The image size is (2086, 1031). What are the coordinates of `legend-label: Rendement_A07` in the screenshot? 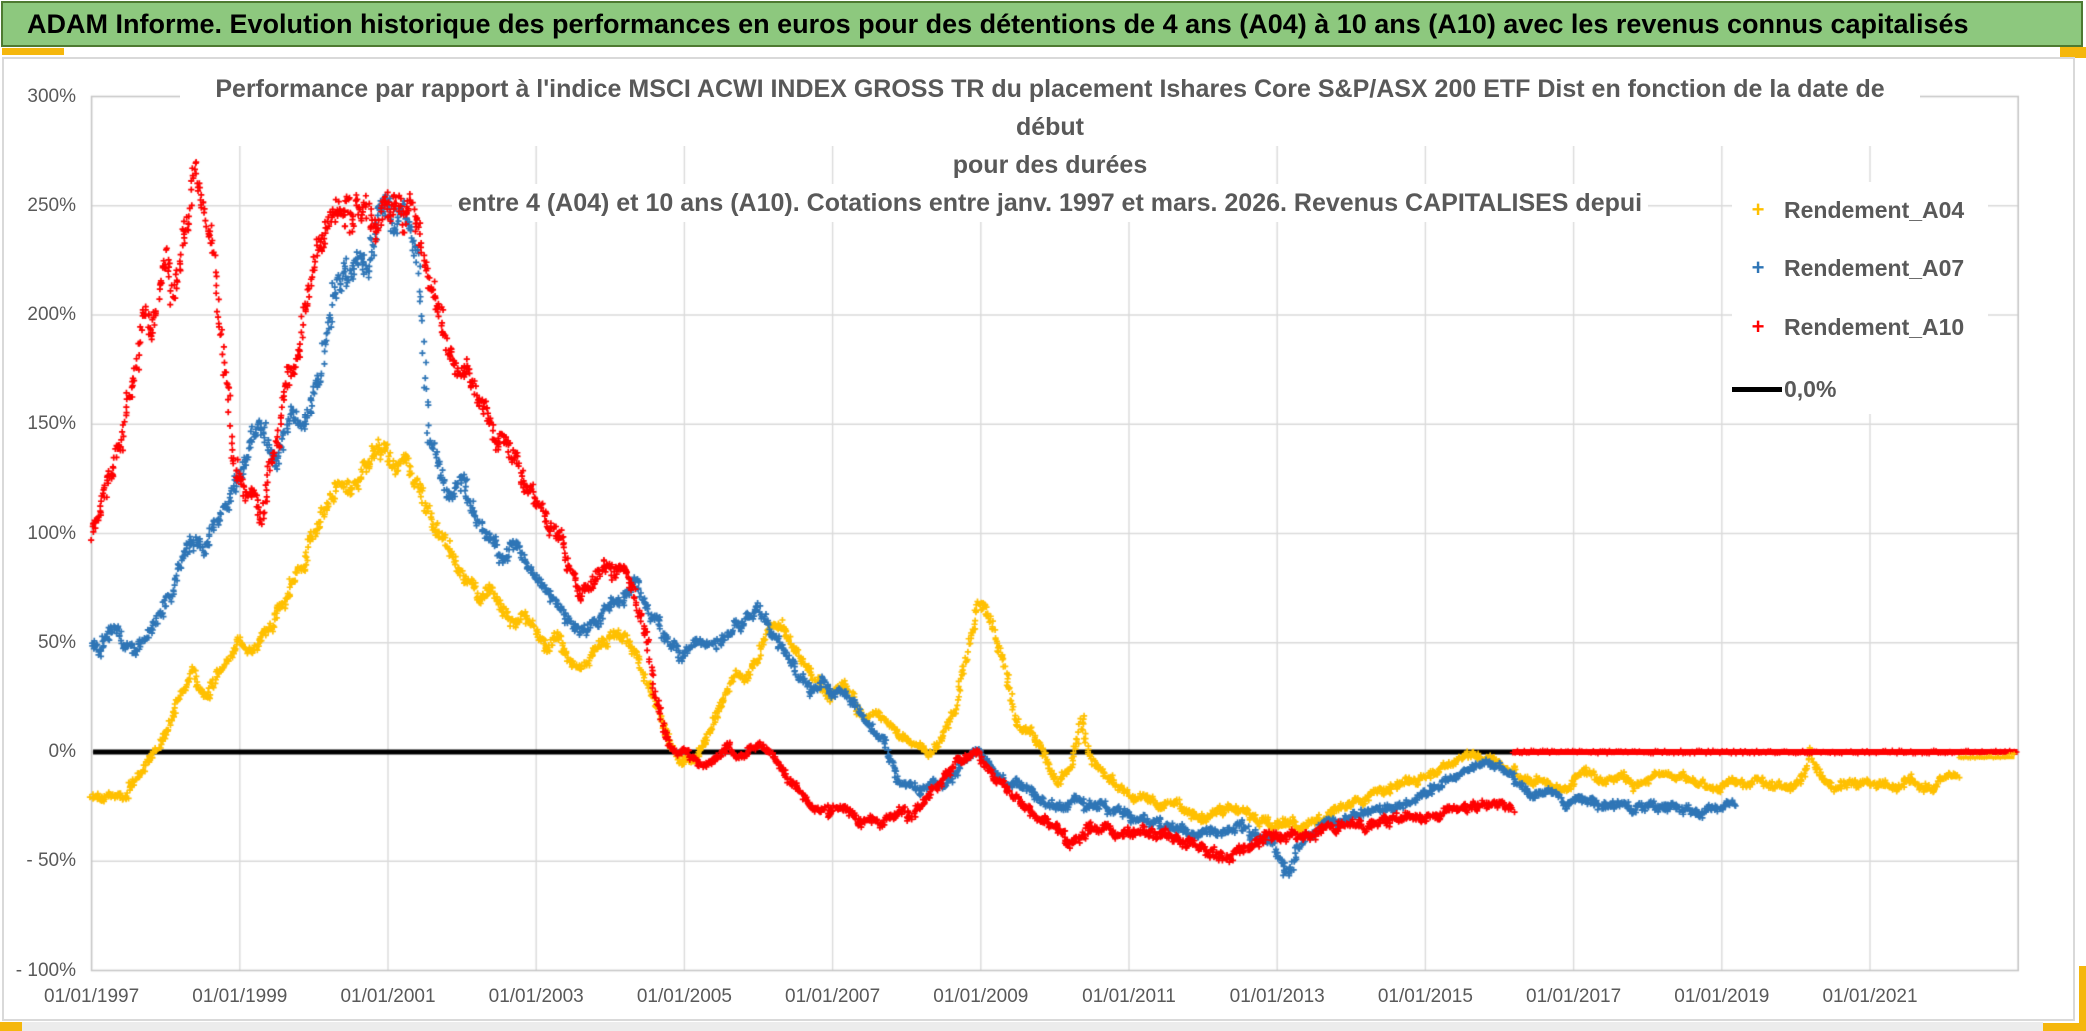 It's located at (1874, 267).